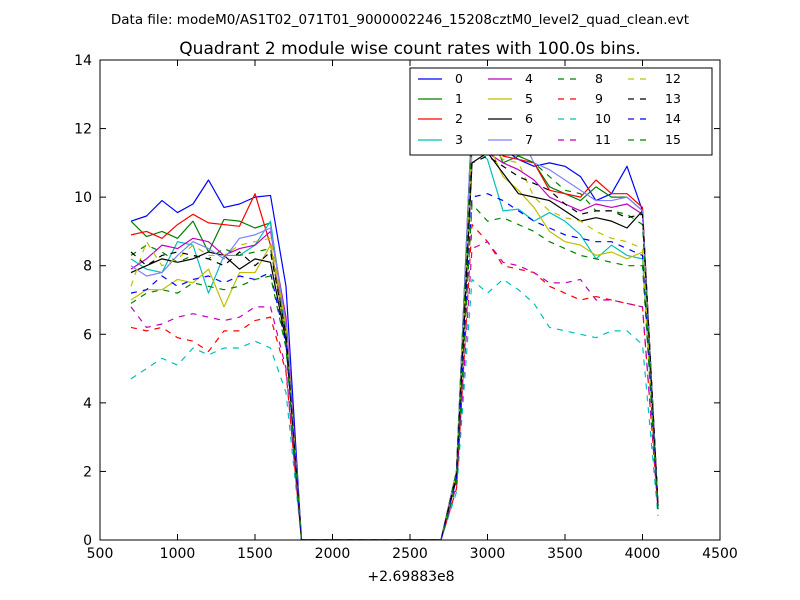 This screenshot has height=600, width=800. What do you see at coordinates (333, 554) in the screenshot?
I see `x-tick-label: 2000` at bounding box center [333, 554].